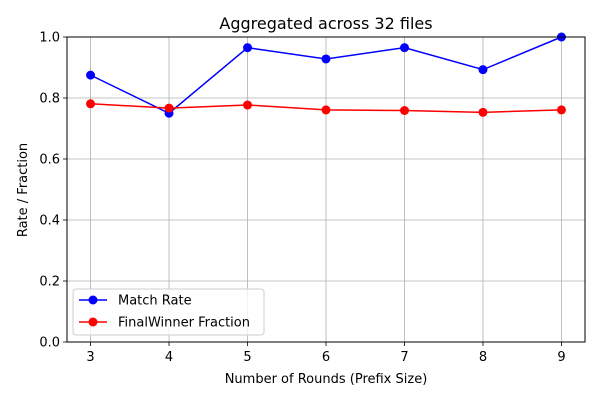  I want to click on legend-box, so click(168, 312).